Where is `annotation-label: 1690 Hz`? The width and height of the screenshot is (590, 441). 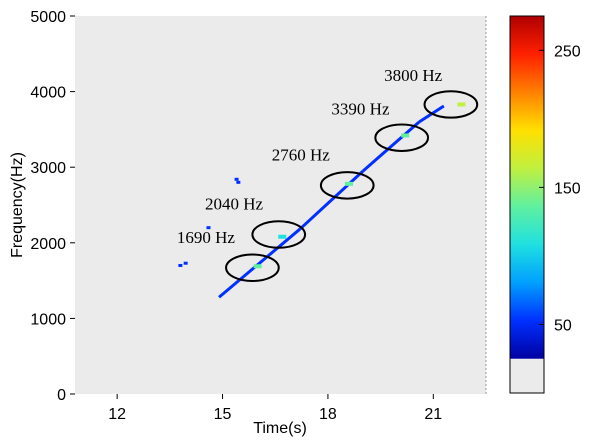
annotation-label: 1690 Hz is located at coordinates (206, 237).